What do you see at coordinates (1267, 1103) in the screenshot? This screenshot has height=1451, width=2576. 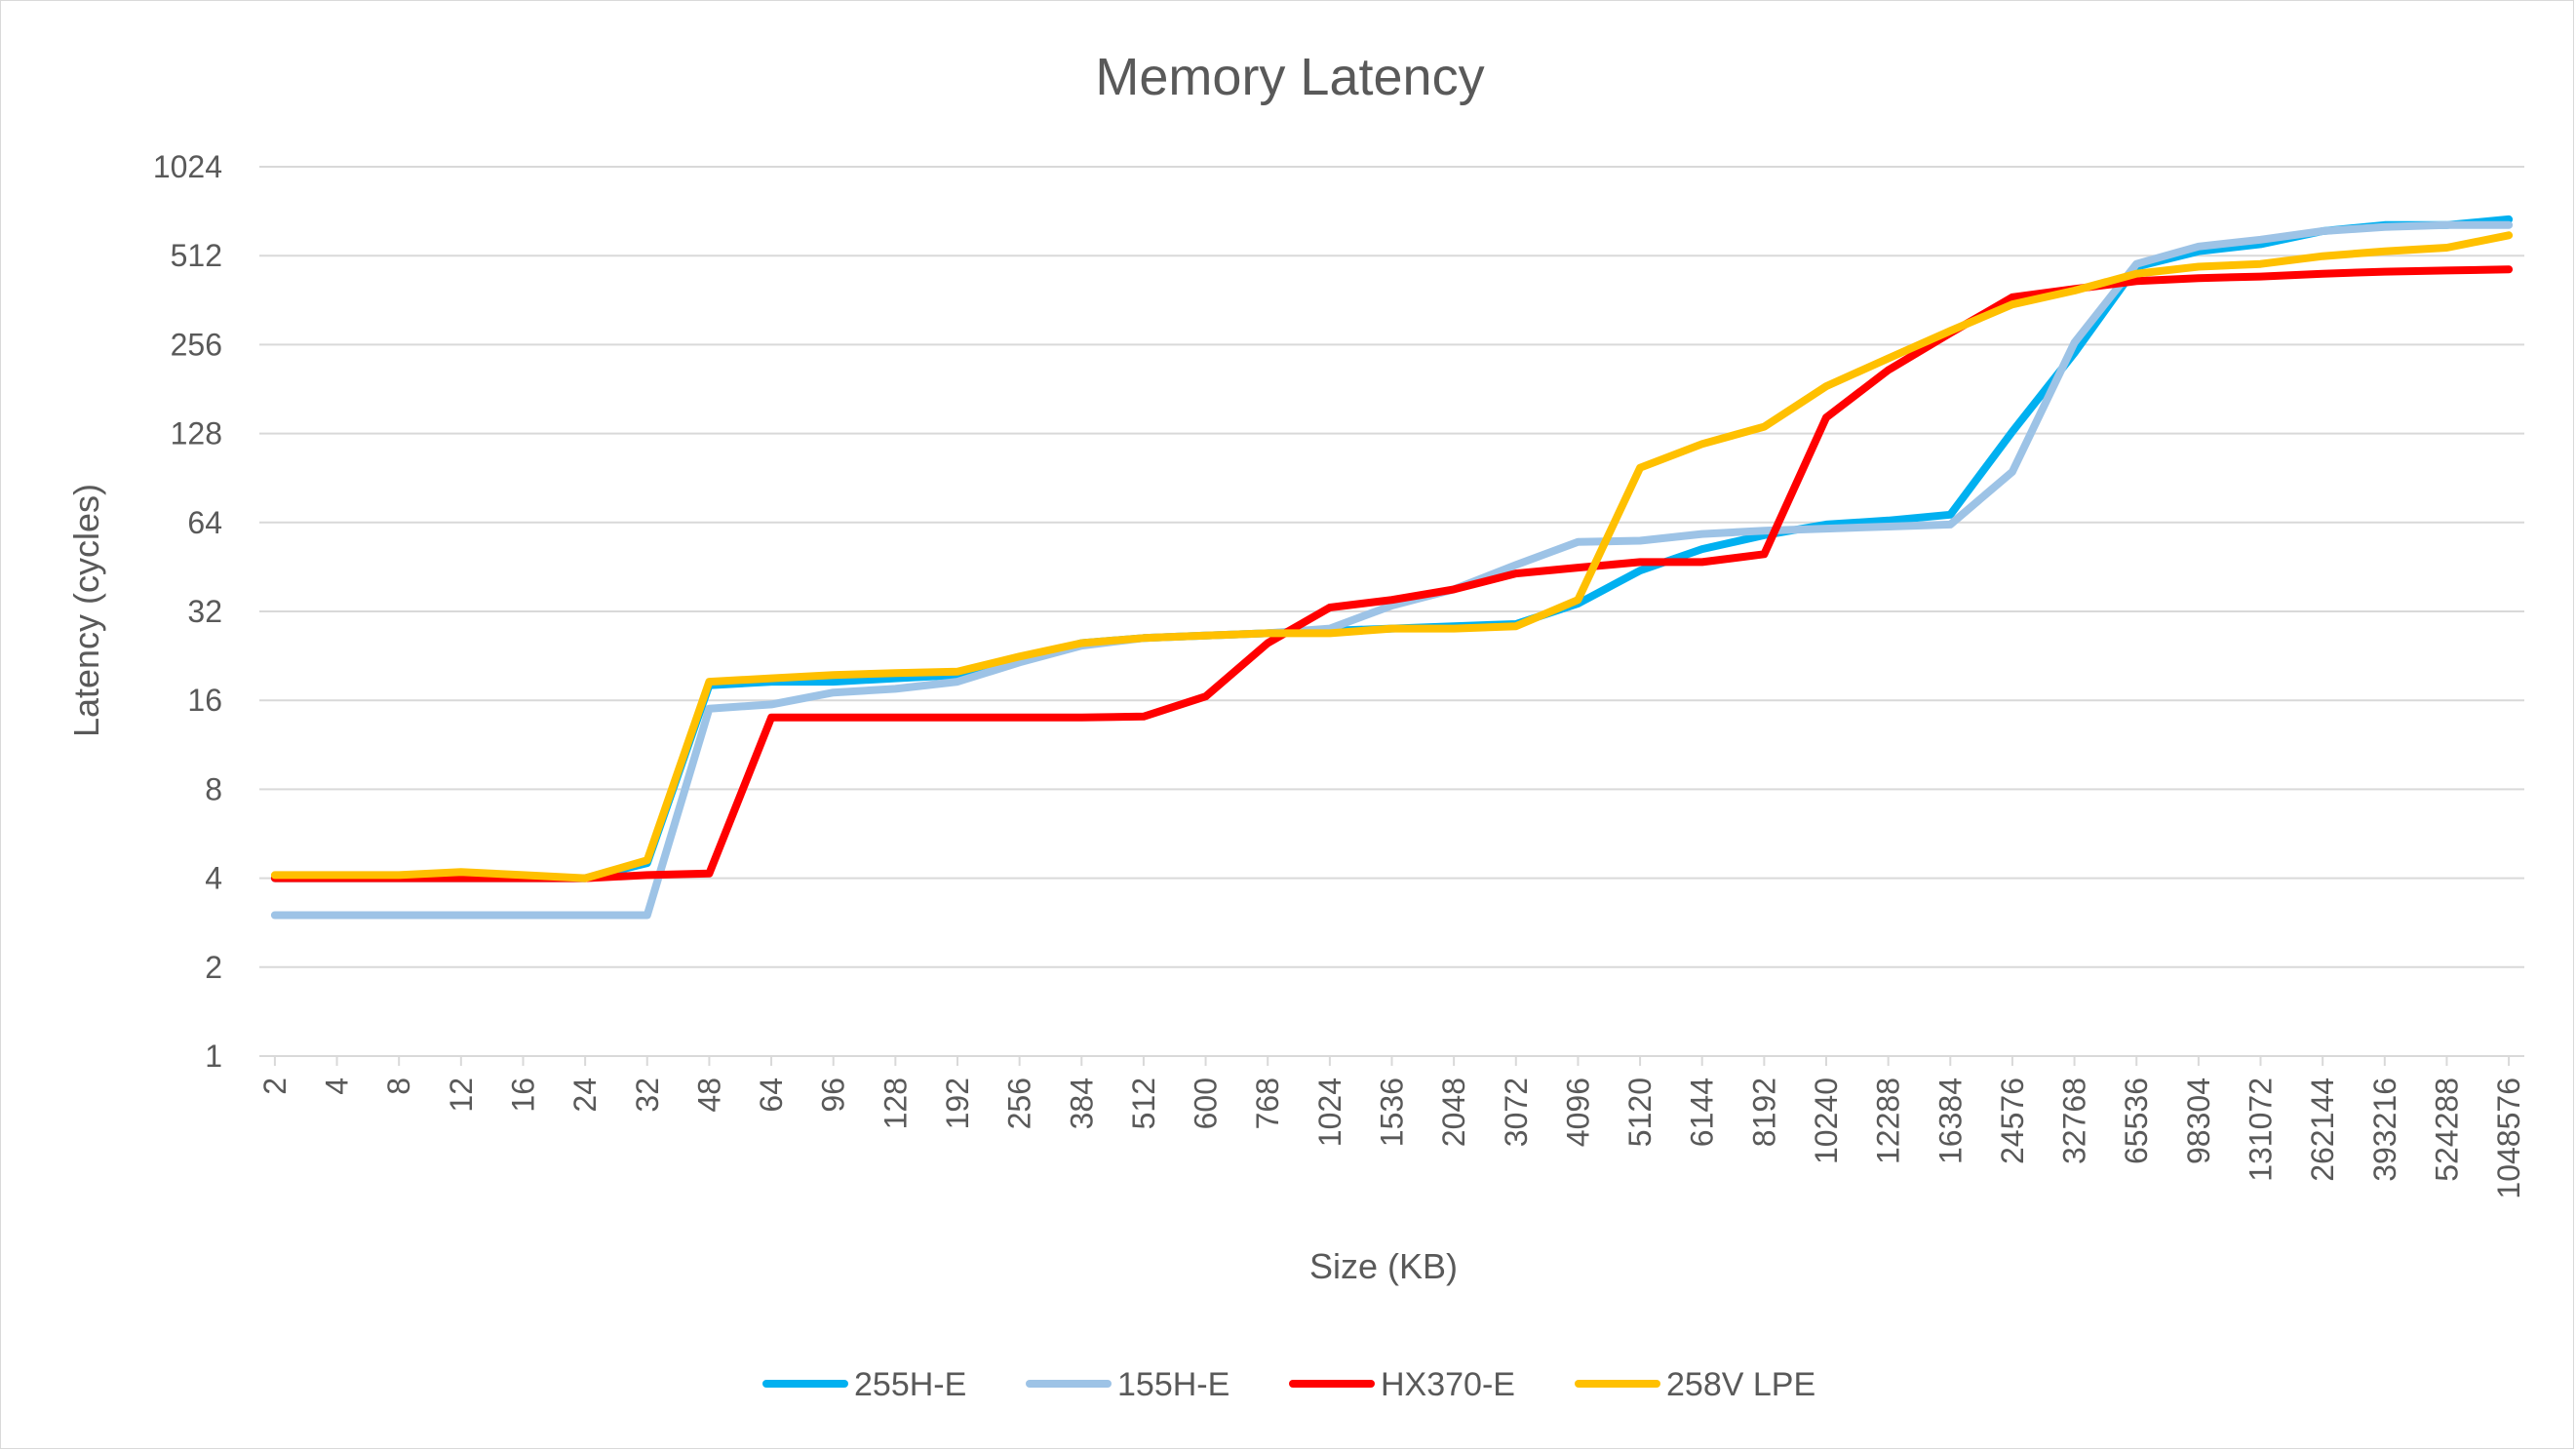 I see `x-tick-label: 768` at bounding box center [1267, 1103].